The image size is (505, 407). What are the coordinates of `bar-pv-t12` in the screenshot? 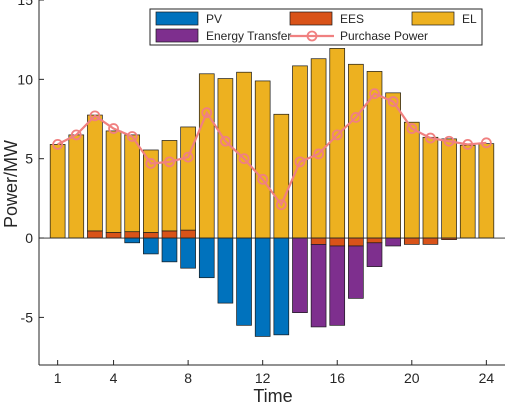 It's located at (262, 287).